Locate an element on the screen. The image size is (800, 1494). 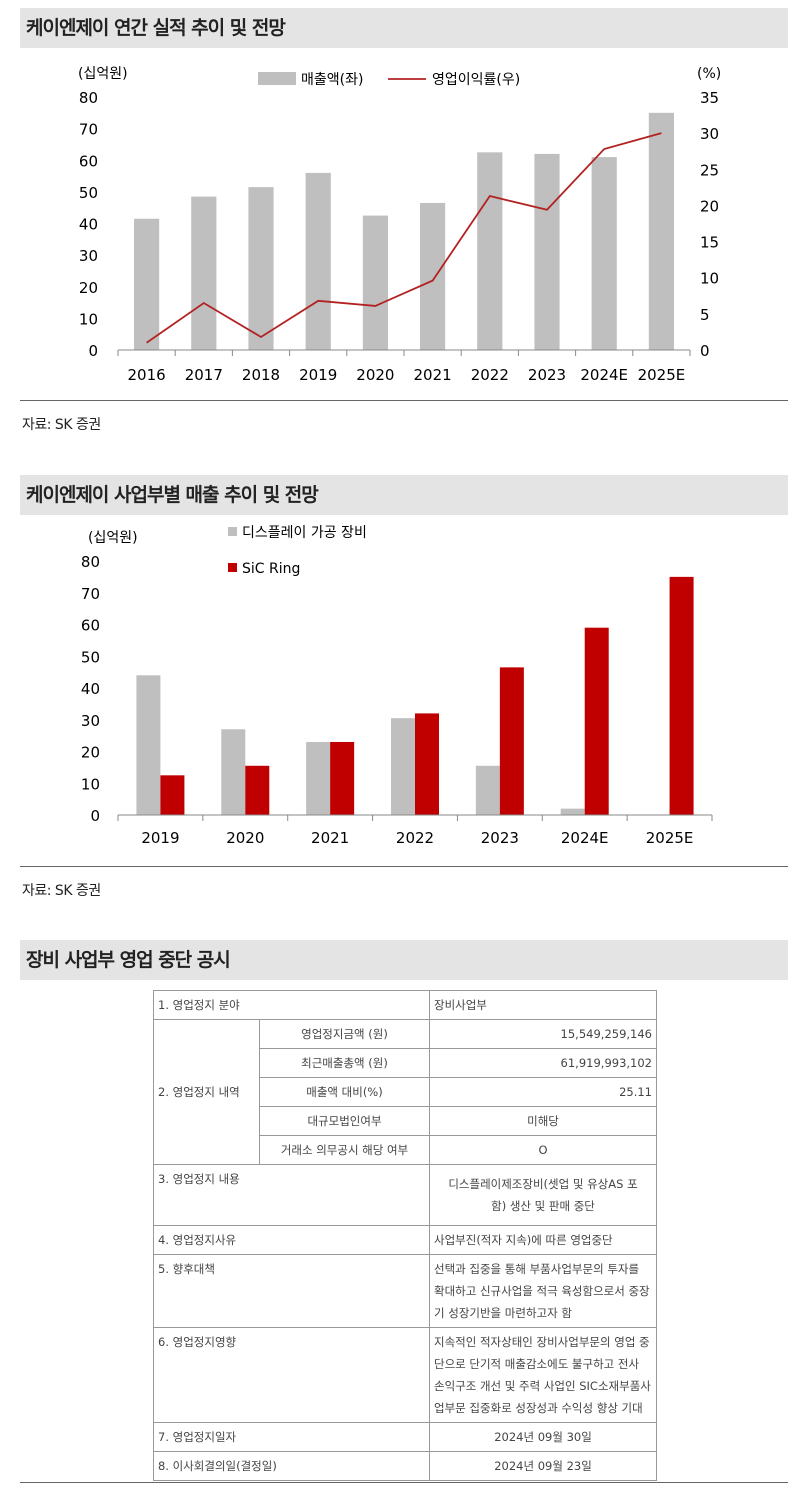
y2-tick-label: 0 is located at coordinates (705, 351).